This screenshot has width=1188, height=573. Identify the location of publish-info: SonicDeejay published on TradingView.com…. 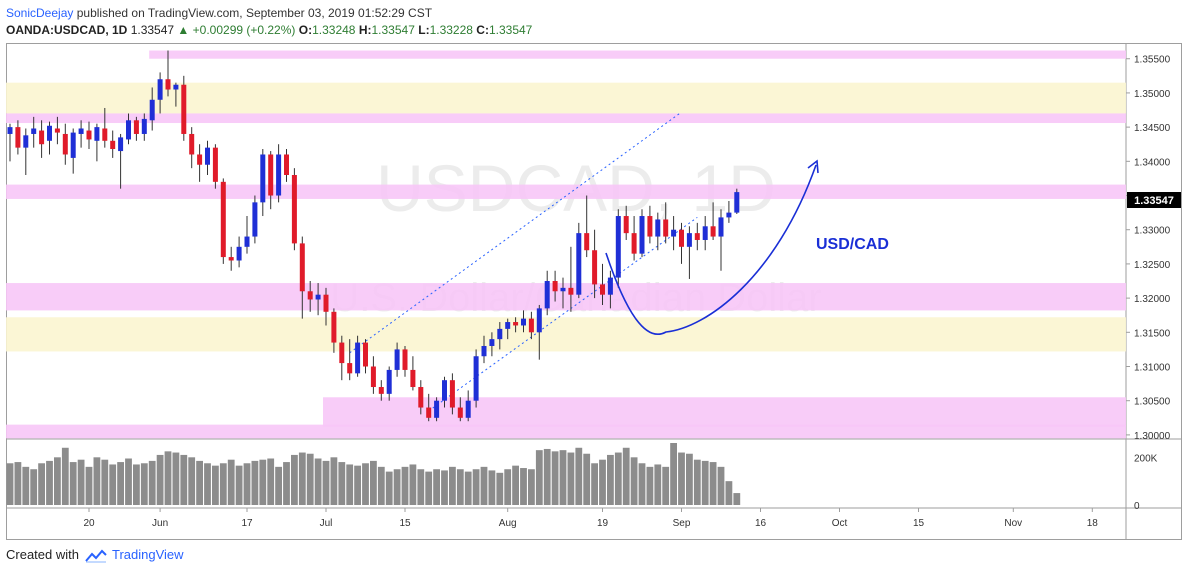
(219, 13).